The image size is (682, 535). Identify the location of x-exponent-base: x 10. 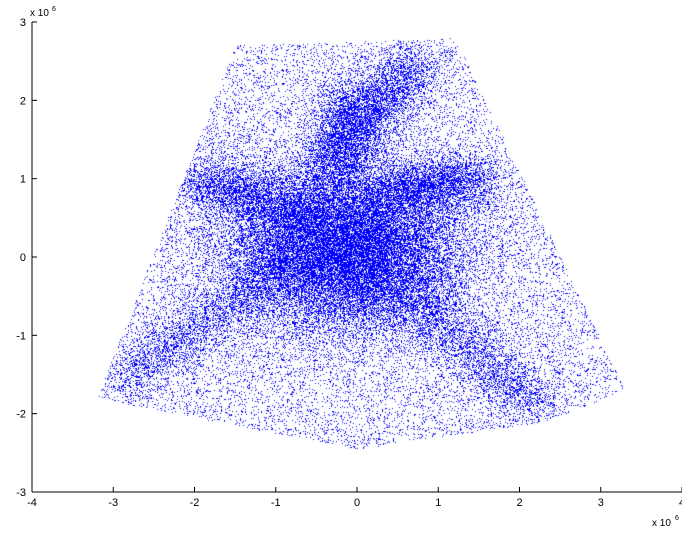
(661, 523).